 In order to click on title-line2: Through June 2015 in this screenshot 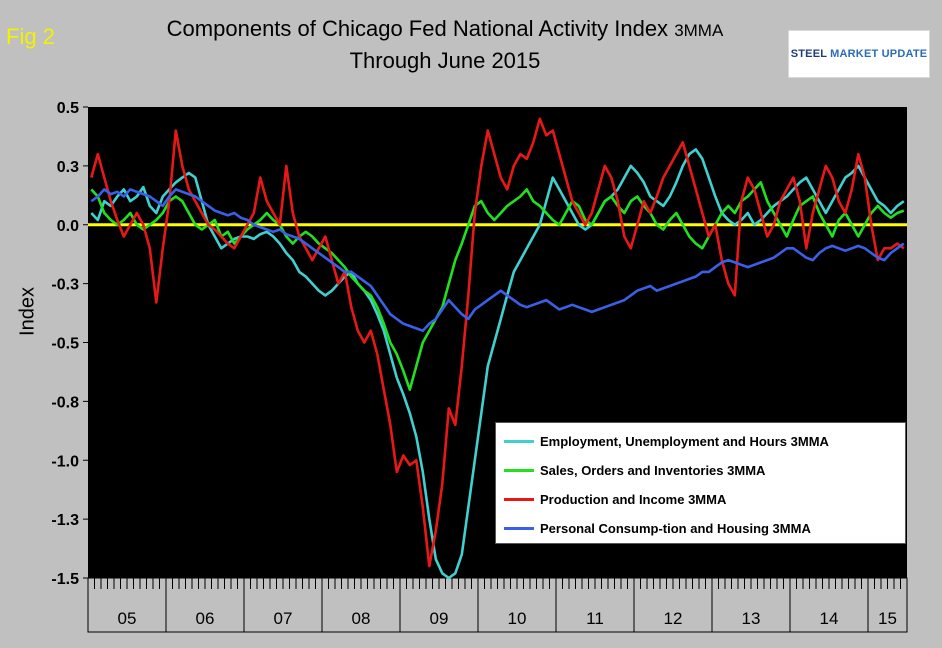, I will do `click(445, 60)`.